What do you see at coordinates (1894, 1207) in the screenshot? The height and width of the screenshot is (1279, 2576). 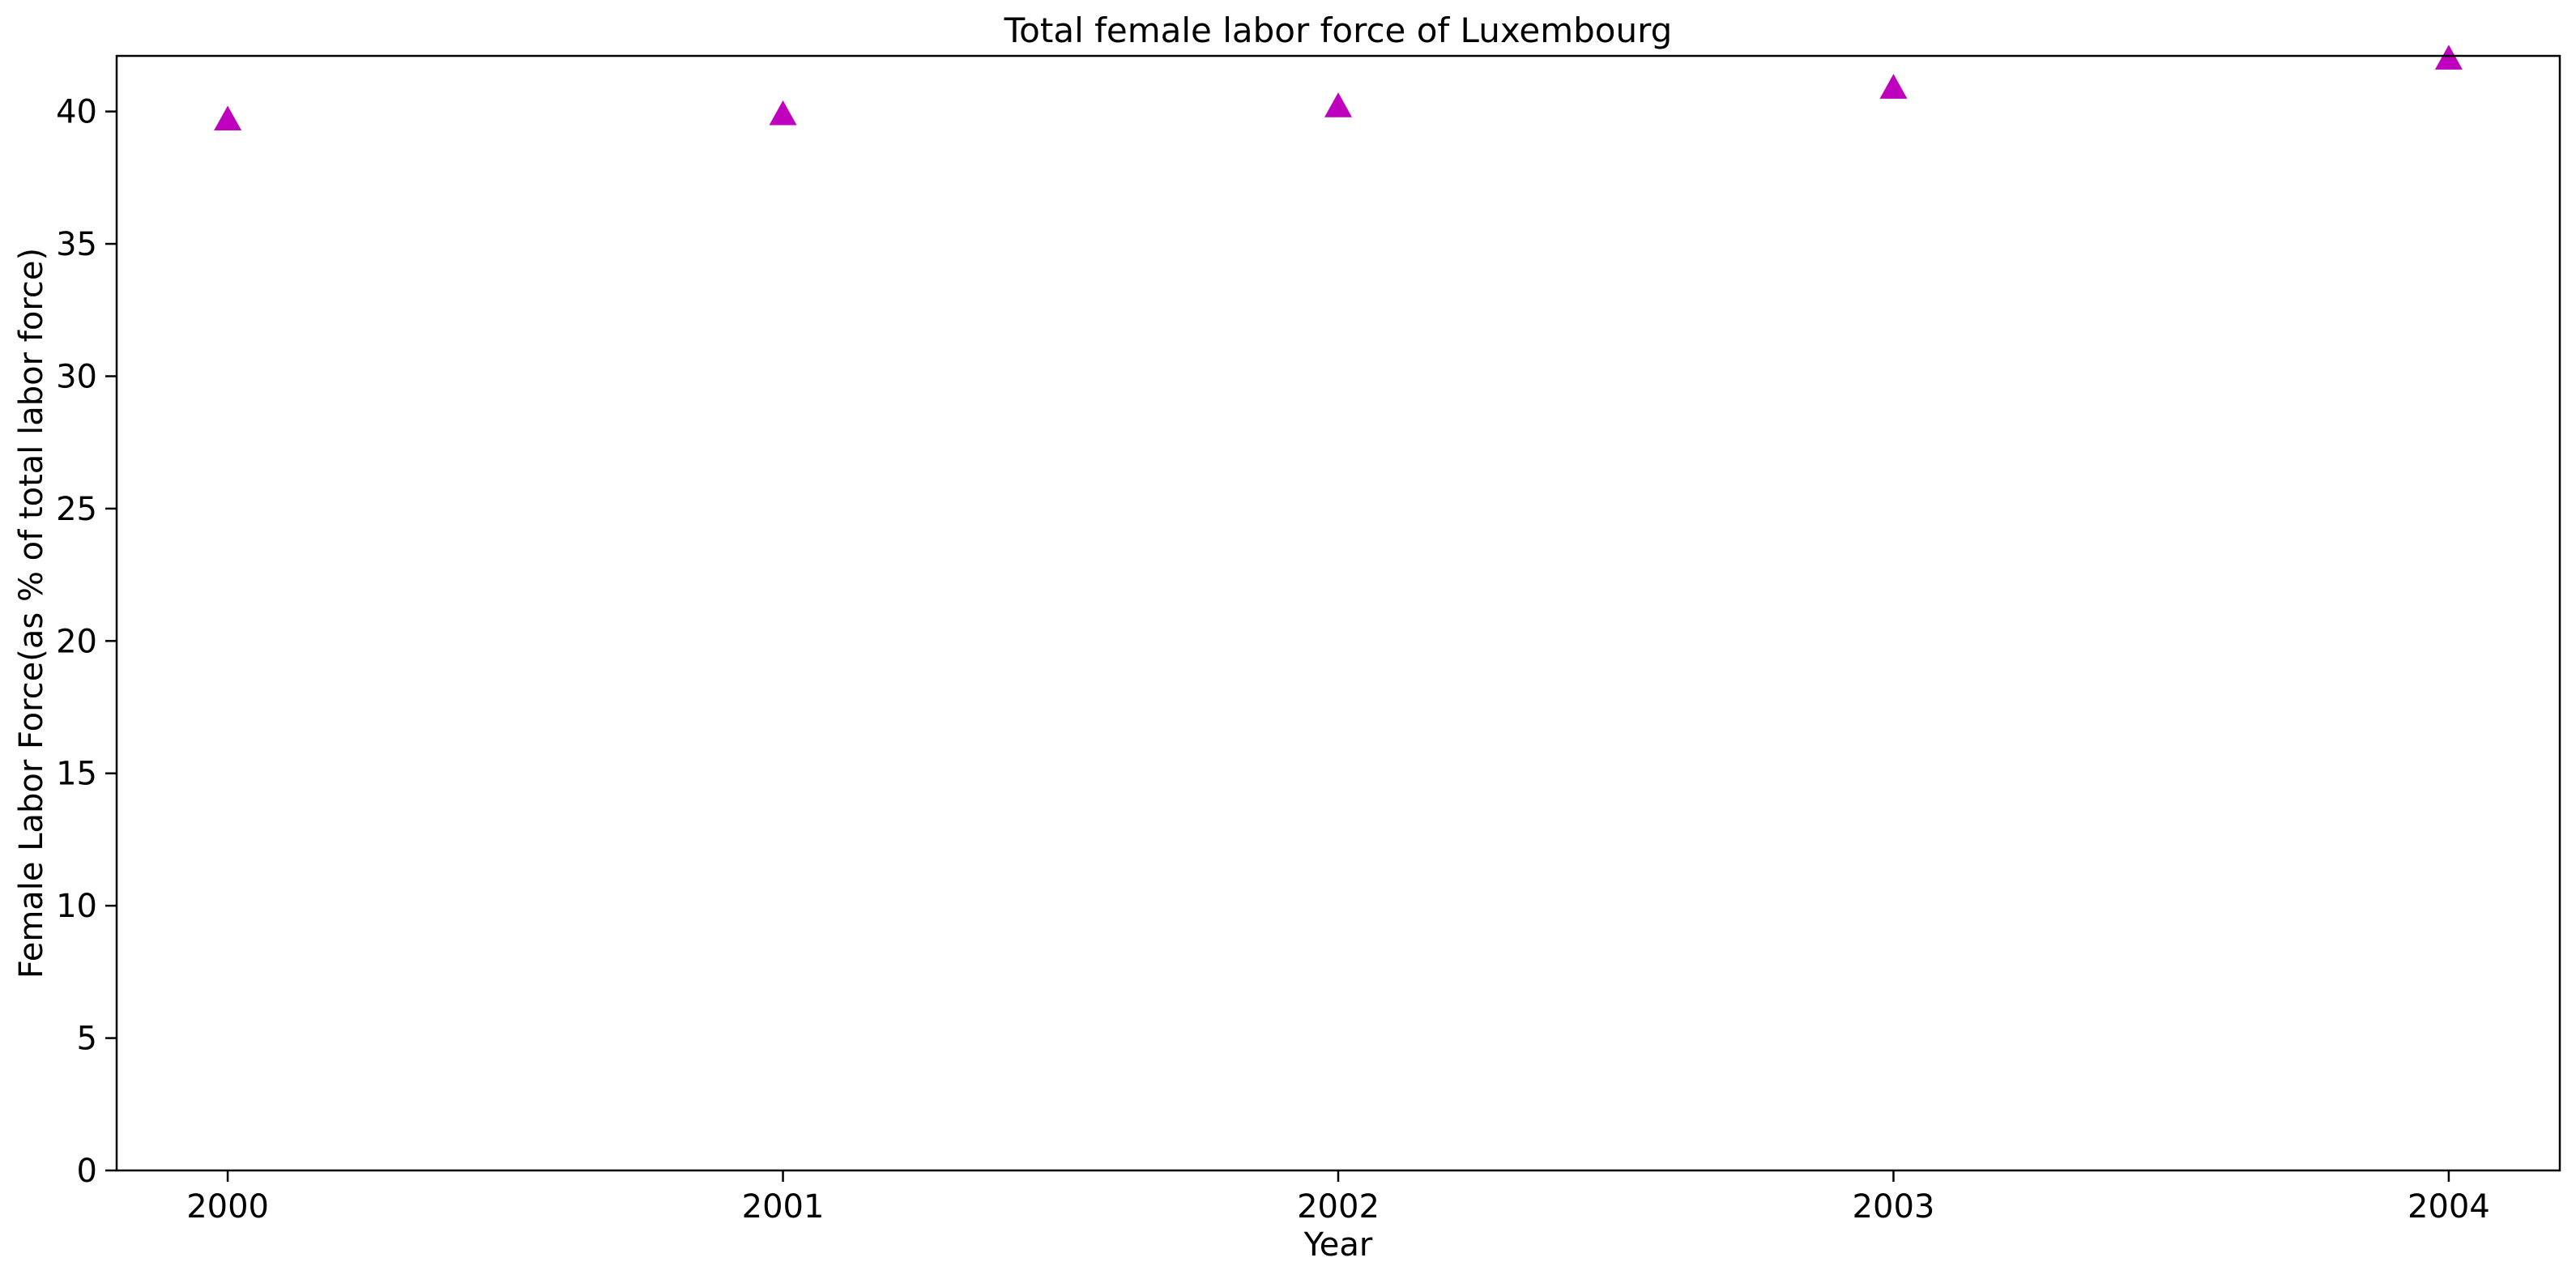 I see `x-tick-label: 2003` at bounding box center [1894, 1207].